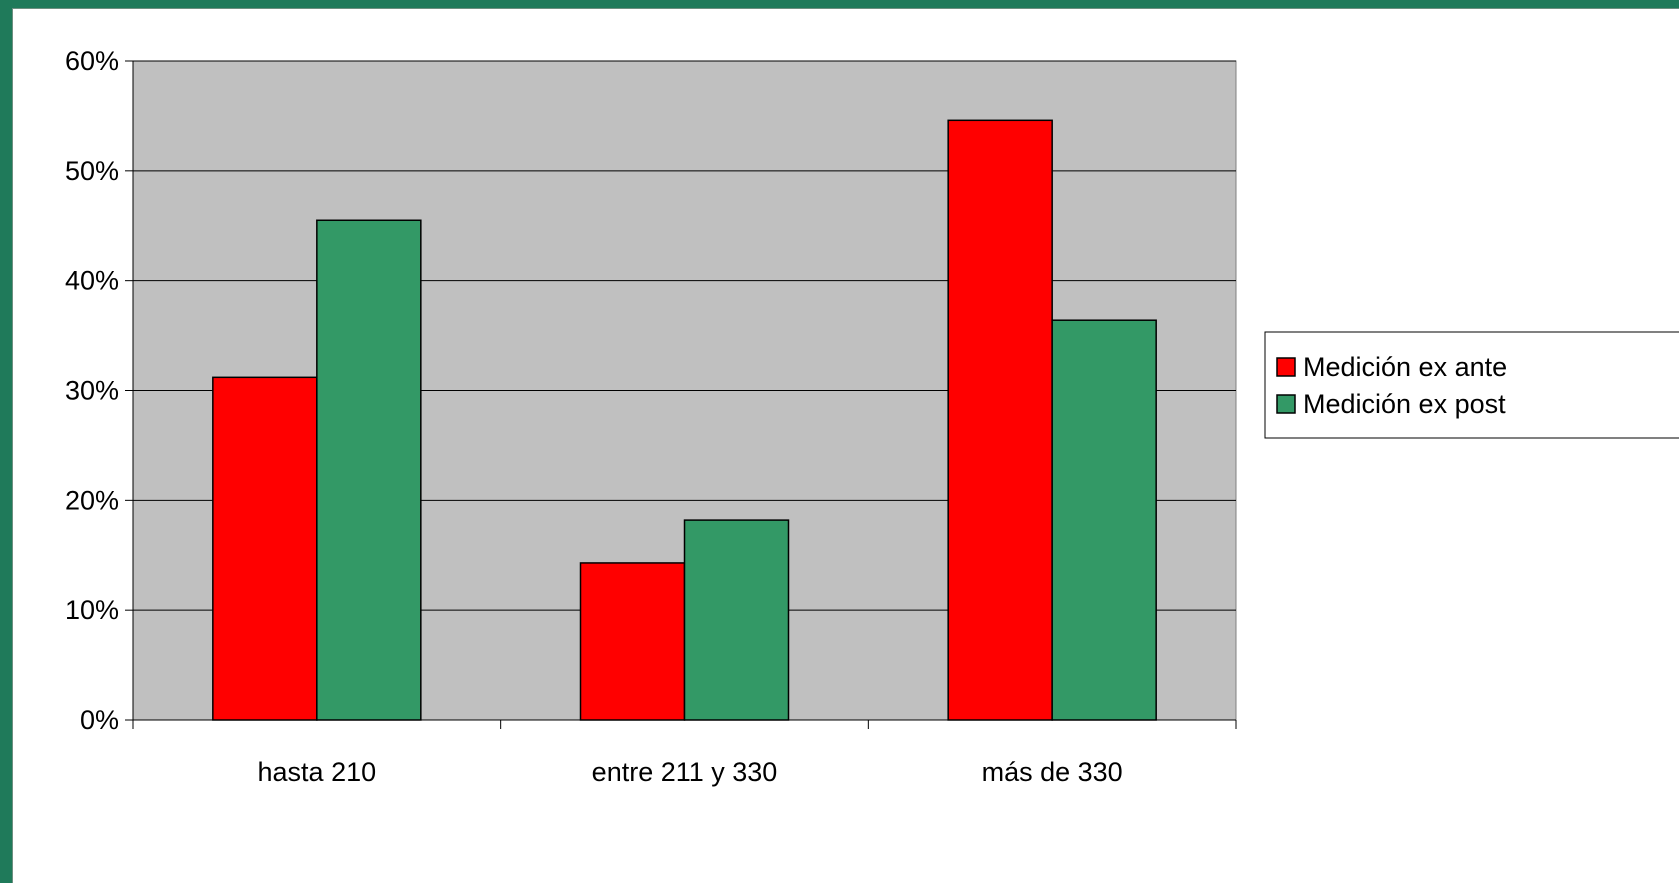 The width and height of the screenshot is (1679, 883). I want to click on legend-box, so click(1471, 385).